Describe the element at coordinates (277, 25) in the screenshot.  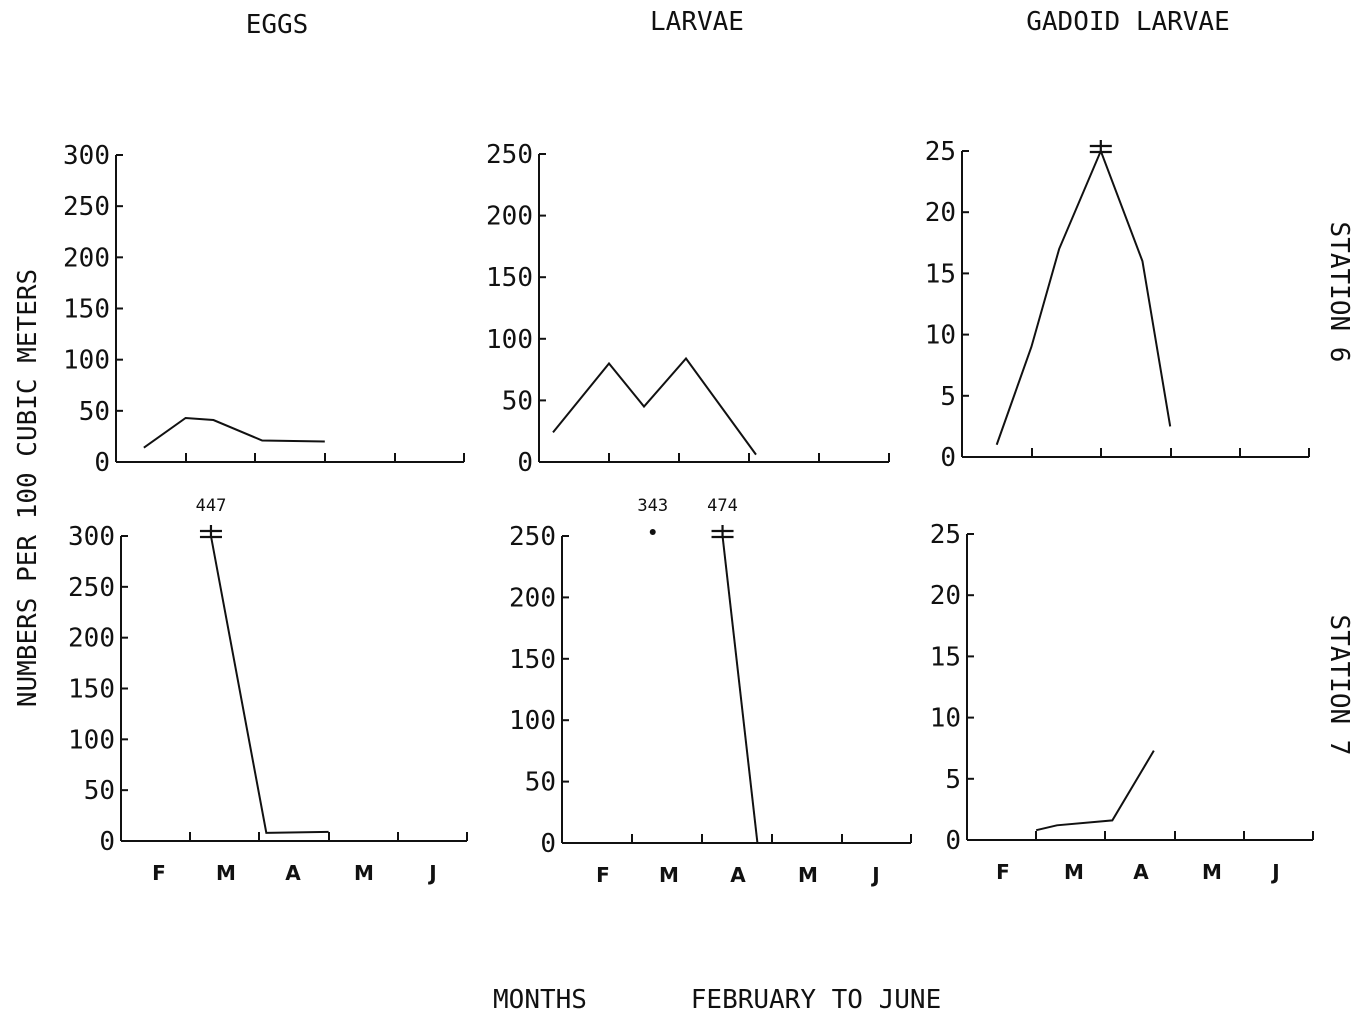
I see `column-title-eggs: EGGS` at that location.